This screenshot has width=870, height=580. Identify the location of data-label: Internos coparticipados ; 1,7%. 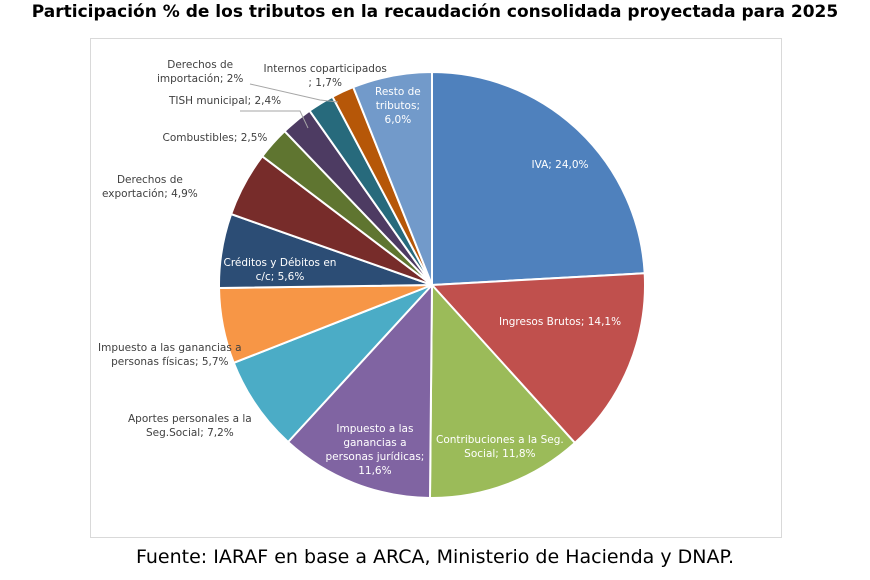
(325, 76).